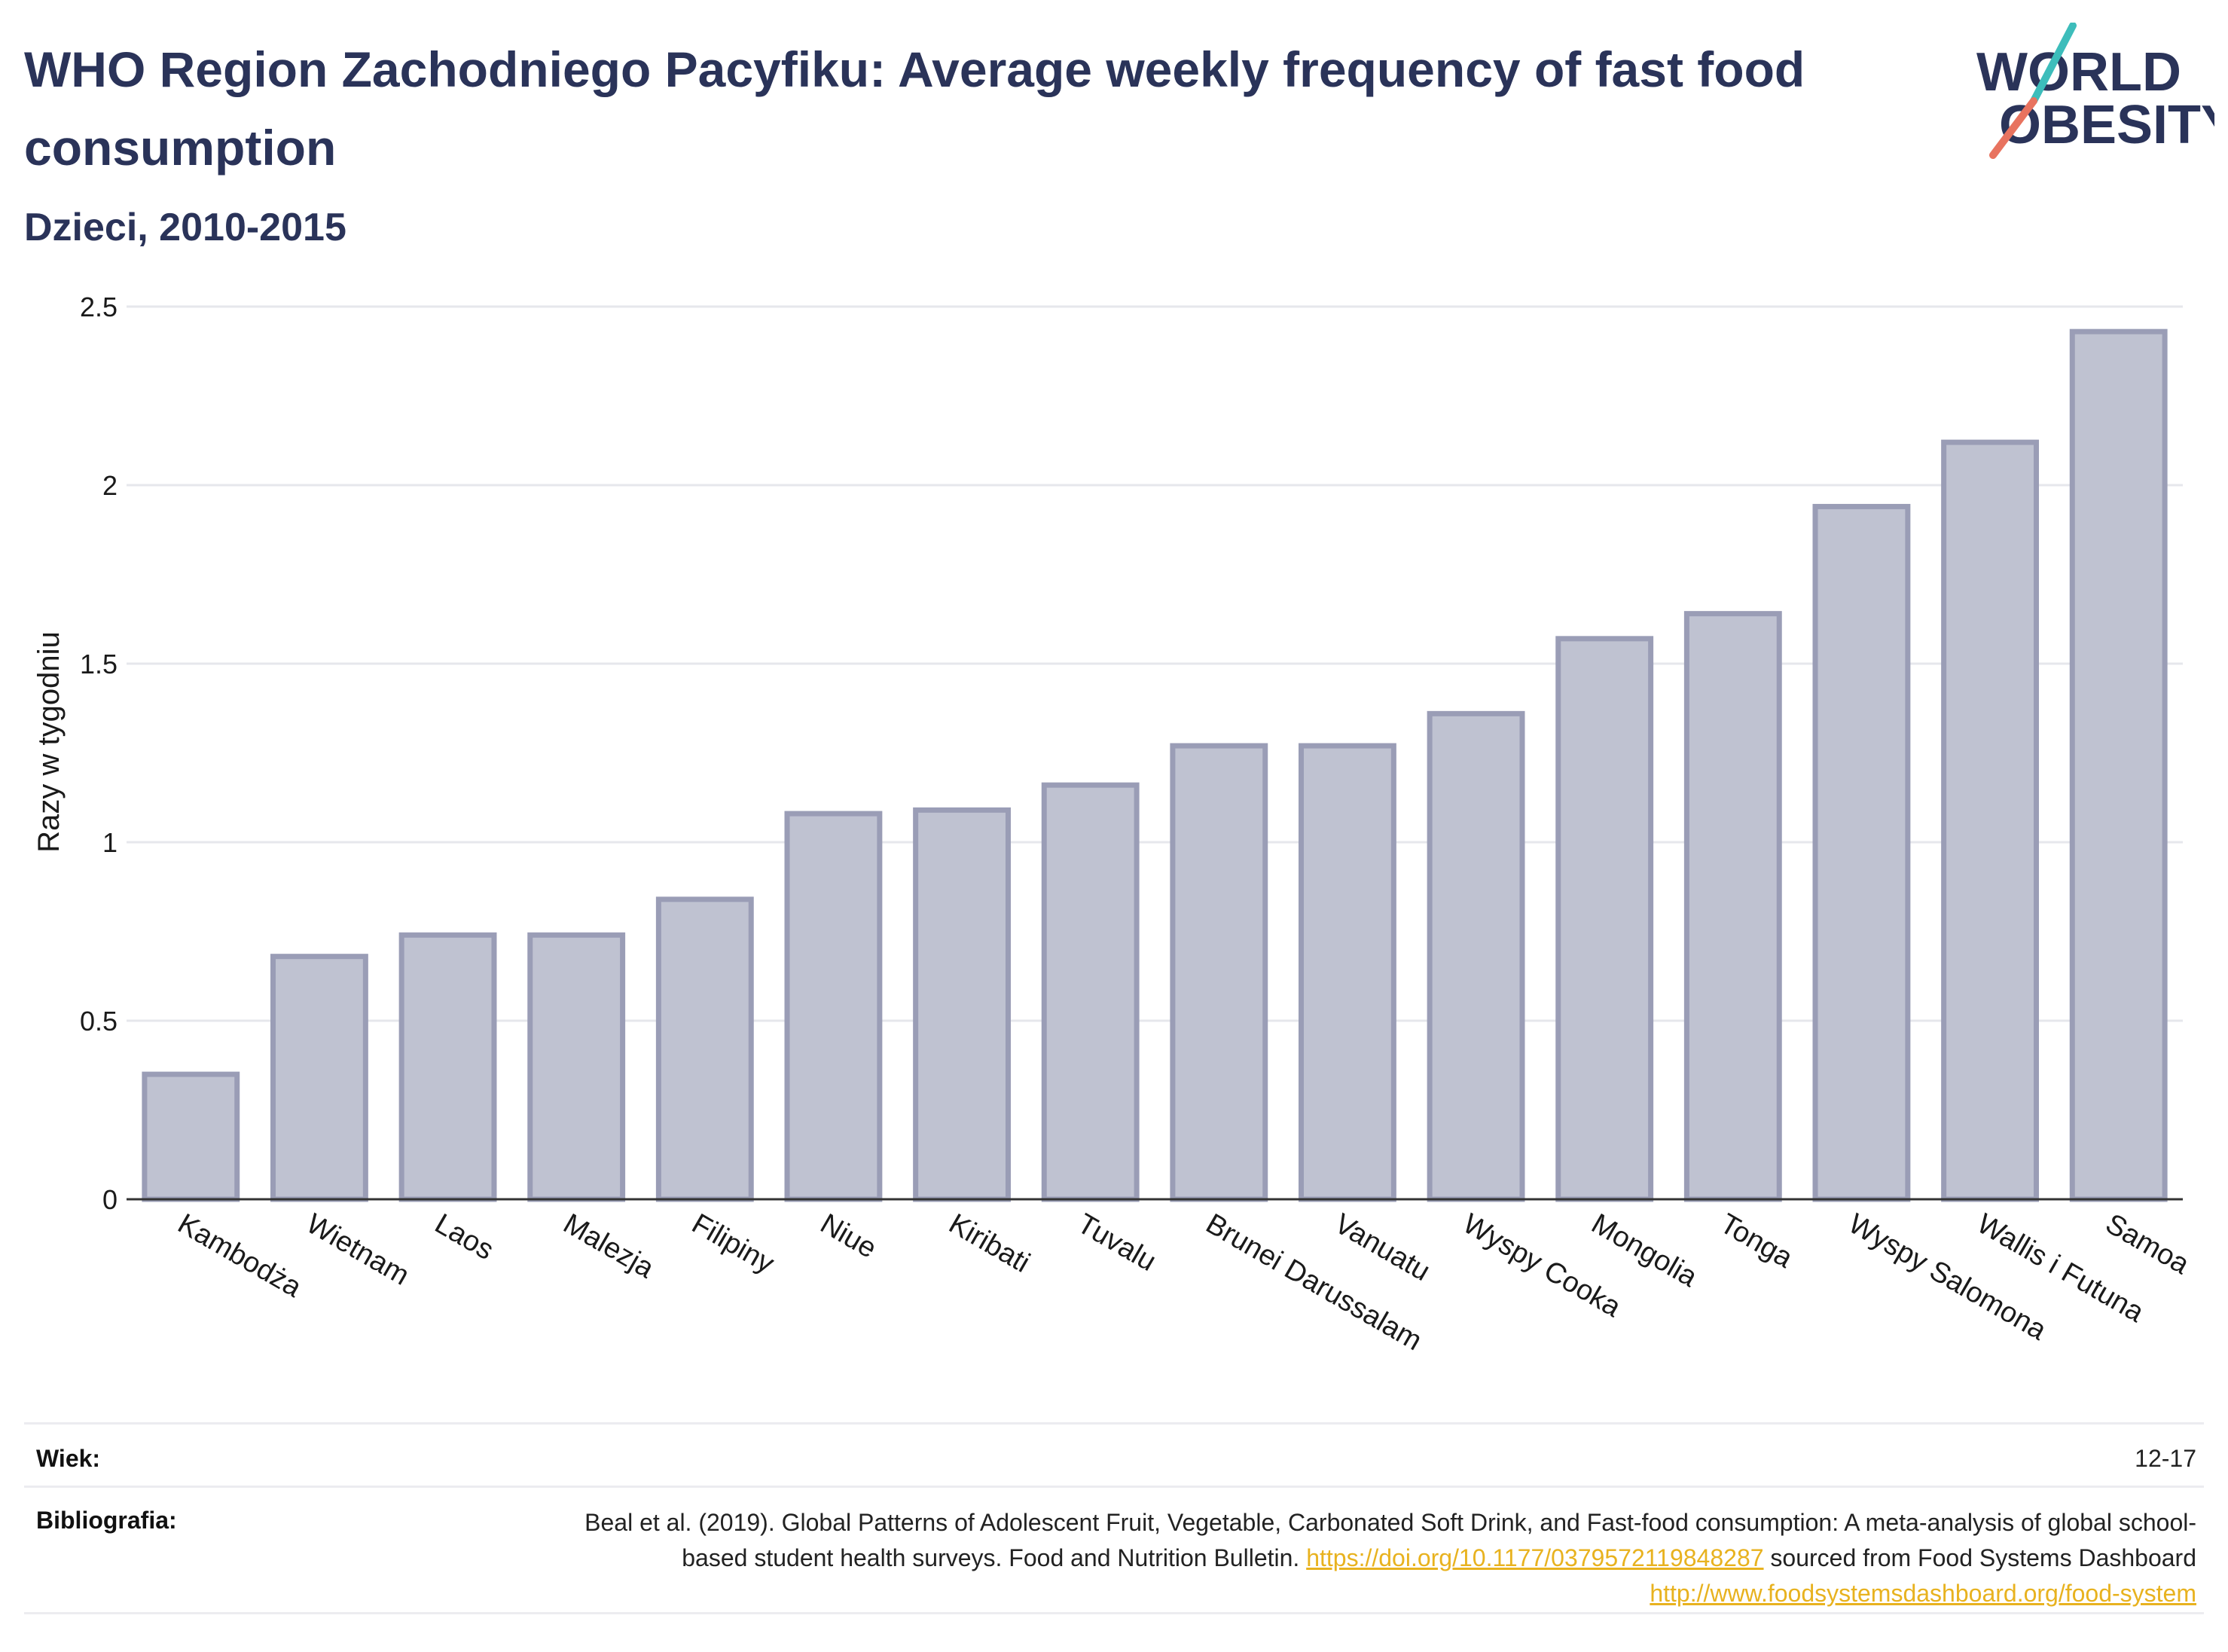 This screenshot has height=1652, width=2228. What do you see at coordinates (99, 753) in the screenshot?
I see `y-tick-labels: 0 0.5 1 1.5 2 2.5` at bounding box center [99, 753].